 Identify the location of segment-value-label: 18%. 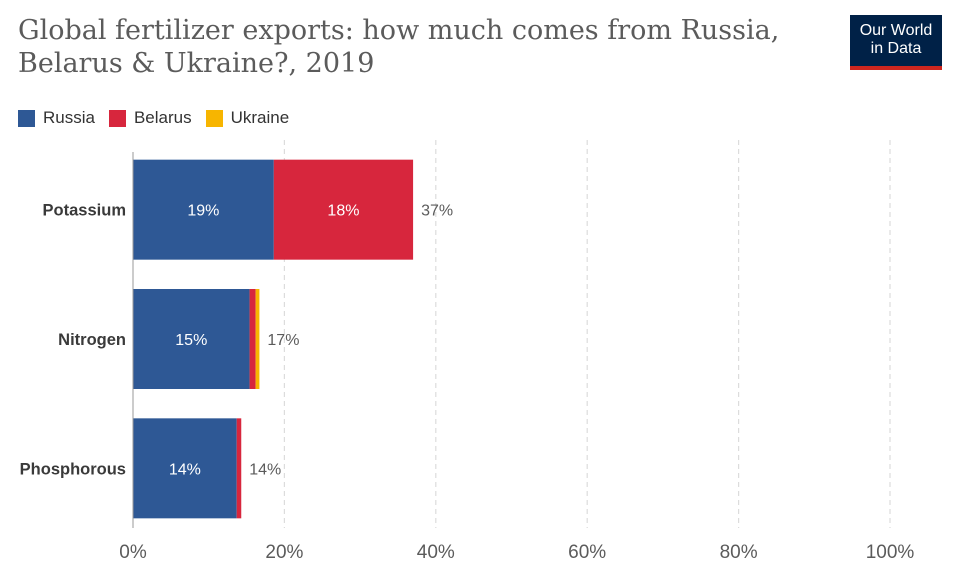
(343, 211).